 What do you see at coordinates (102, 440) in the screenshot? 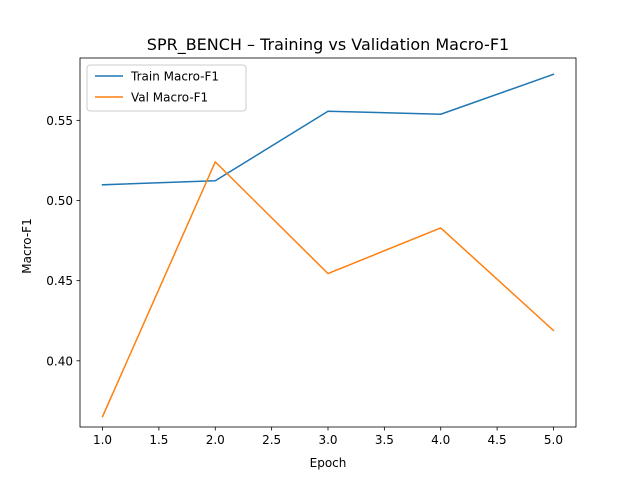
I see `x-tick-label: 1.0` at bounding box center [102, 440].